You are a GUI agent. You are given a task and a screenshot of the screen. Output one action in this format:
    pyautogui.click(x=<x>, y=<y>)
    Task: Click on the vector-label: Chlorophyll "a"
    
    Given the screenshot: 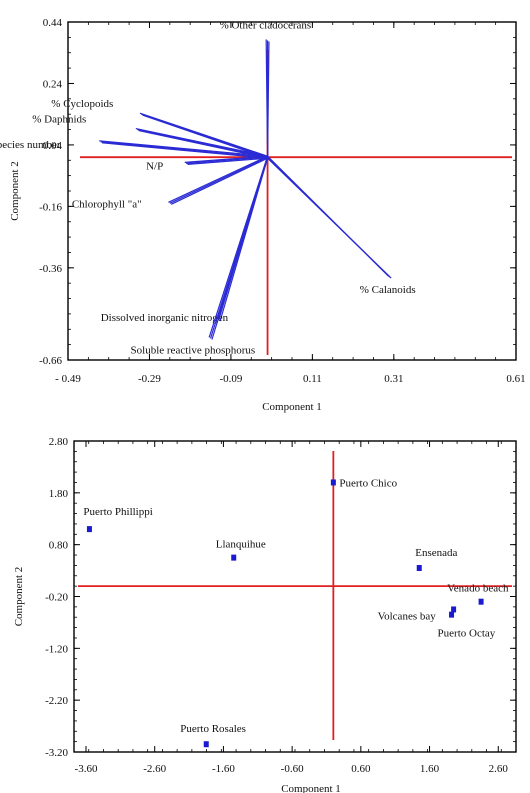 What is the action you would take?
    pyautogui.click(x=107, y=204)
    